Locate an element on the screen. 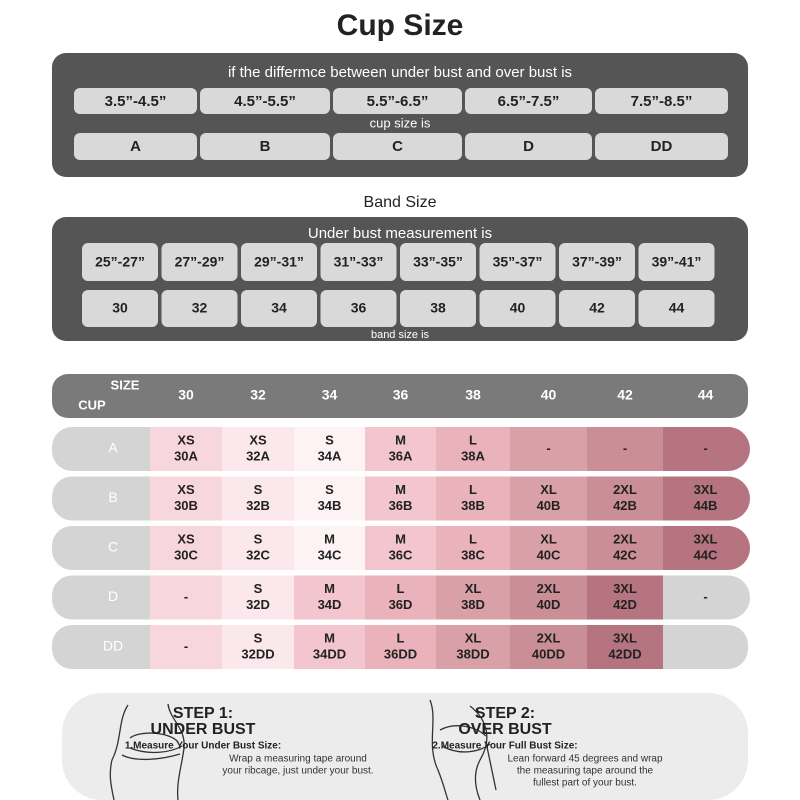 This screenshot has height=800, width=800. band-label: band size is is located at coordinates (400, 335).